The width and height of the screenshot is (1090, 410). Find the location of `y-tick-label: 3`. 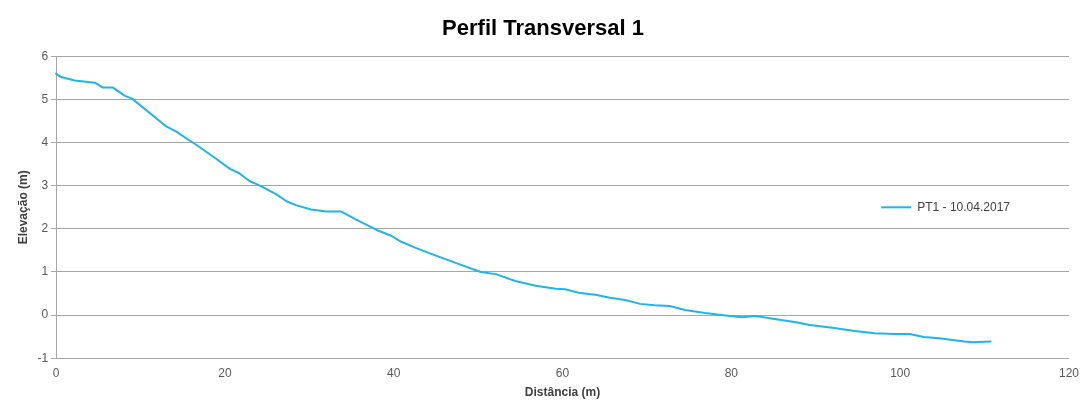

y-tick-label: 3 is located at coordinates (45, 185).